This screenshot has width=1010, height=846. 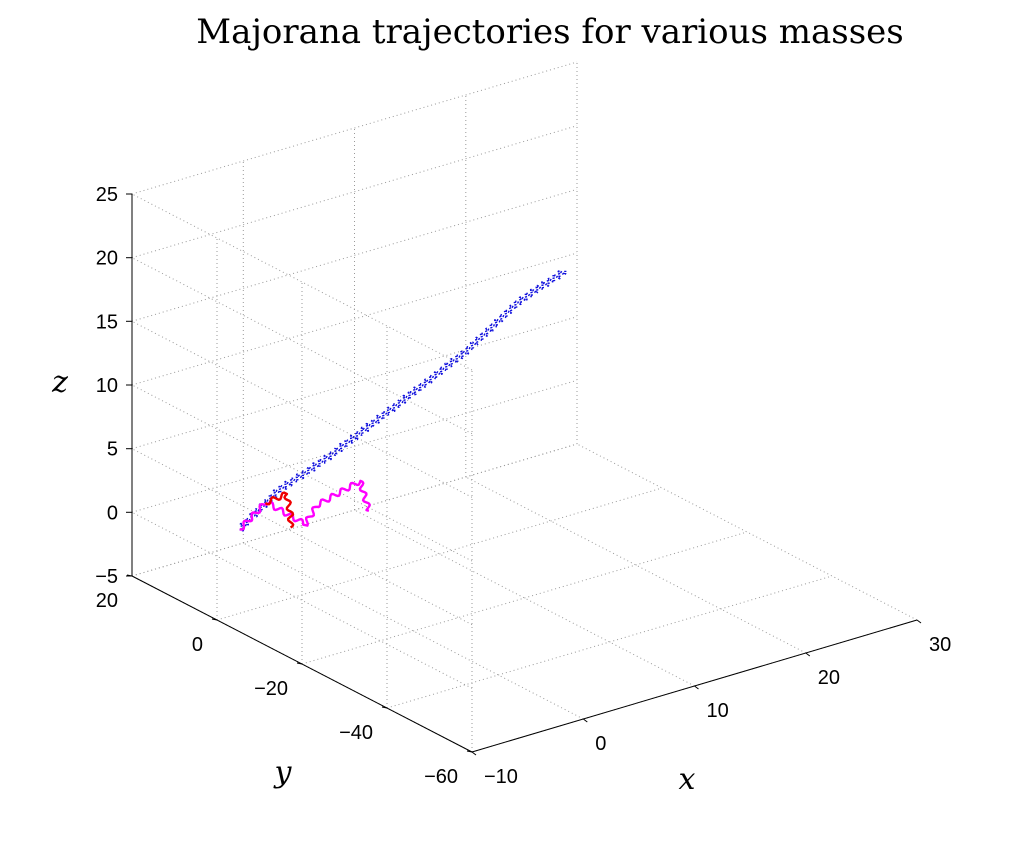 What do you see at coordinates (112, 450) in the screenshot?
I see `z-tick-label: 5` at bounding box center [112, 450].